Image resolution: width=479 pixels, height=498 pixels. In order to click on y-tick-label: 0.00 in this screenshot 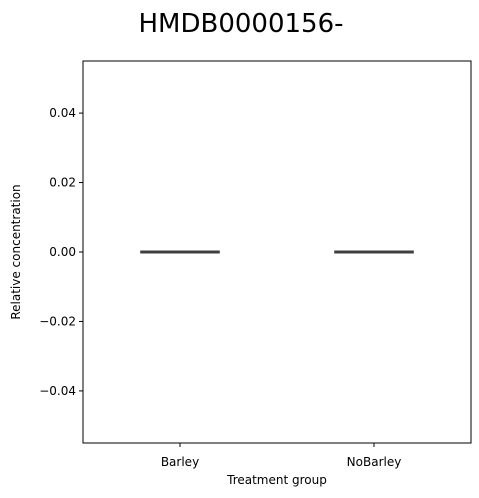, I will do `click(62, 252)`.